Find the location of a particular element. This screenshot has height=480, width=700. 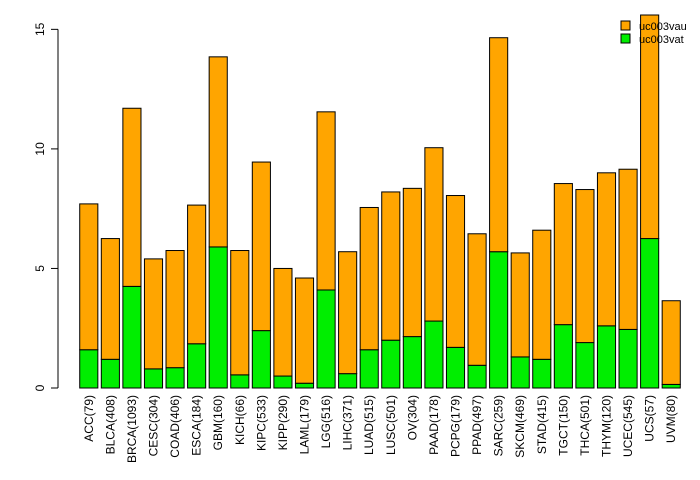

x-tick-label: CESC(304) is located at coordinates (154, 425).